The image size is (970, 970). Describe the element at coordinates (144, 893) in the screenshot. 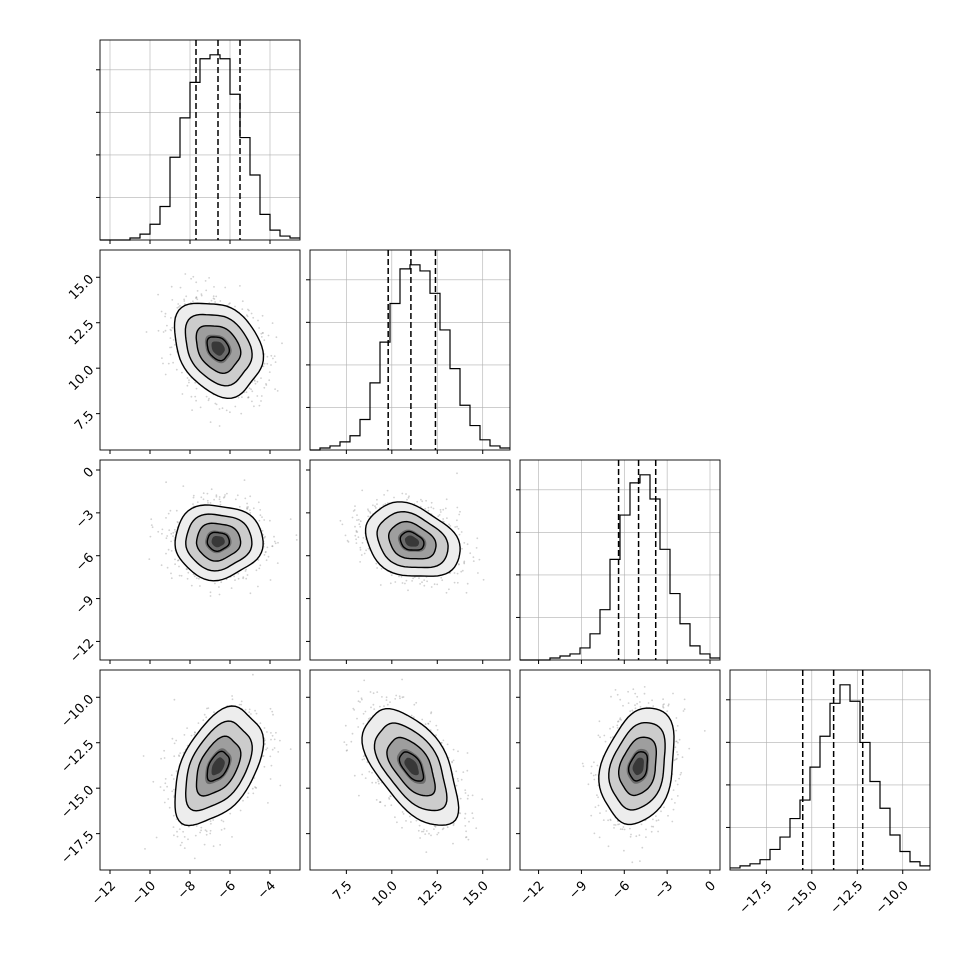

I see `x-tick-label: −10` at that location.